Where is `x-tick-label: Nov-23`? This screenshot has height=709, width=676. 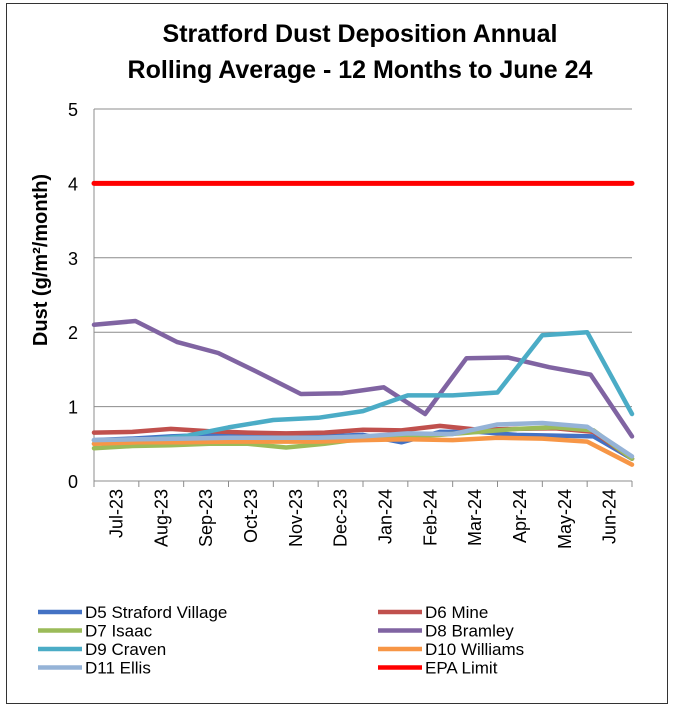 x-tick-label: Nov-23 is located at coordinates (296, 518).